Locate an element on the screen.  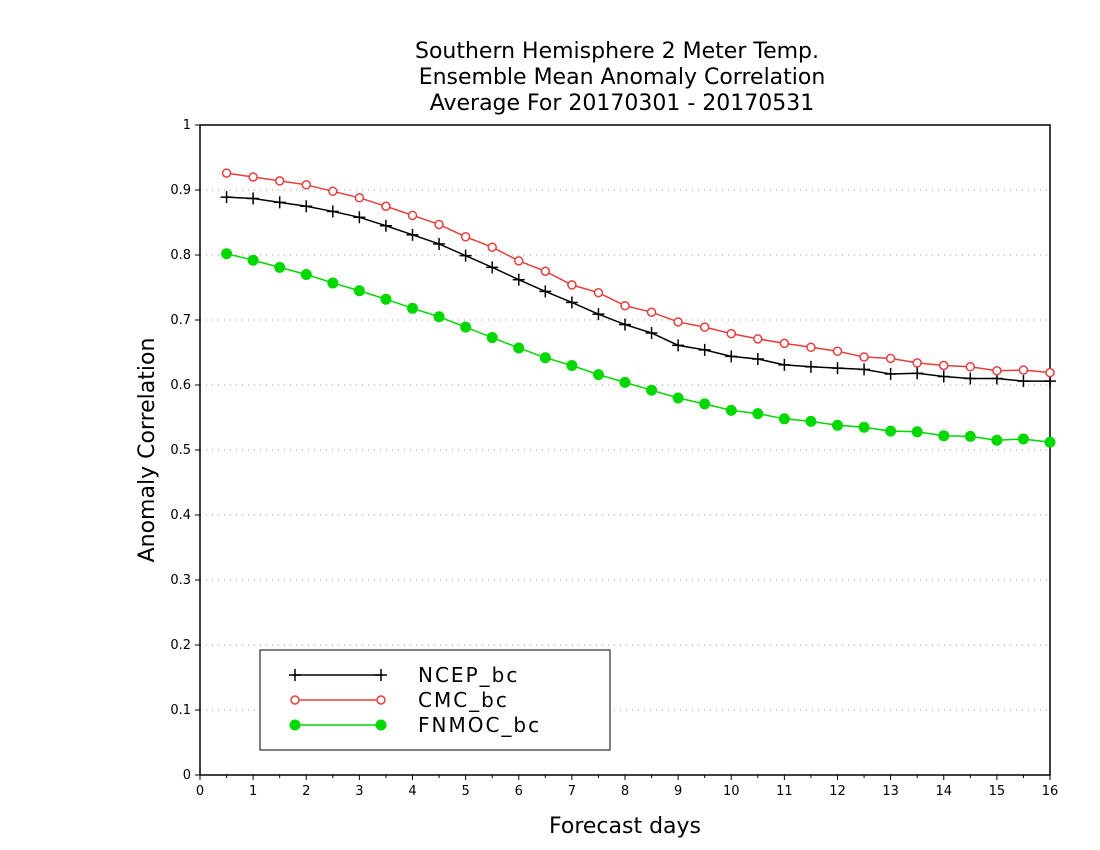
y-tick-label: 0.9 is located at coordinates (180, 190).